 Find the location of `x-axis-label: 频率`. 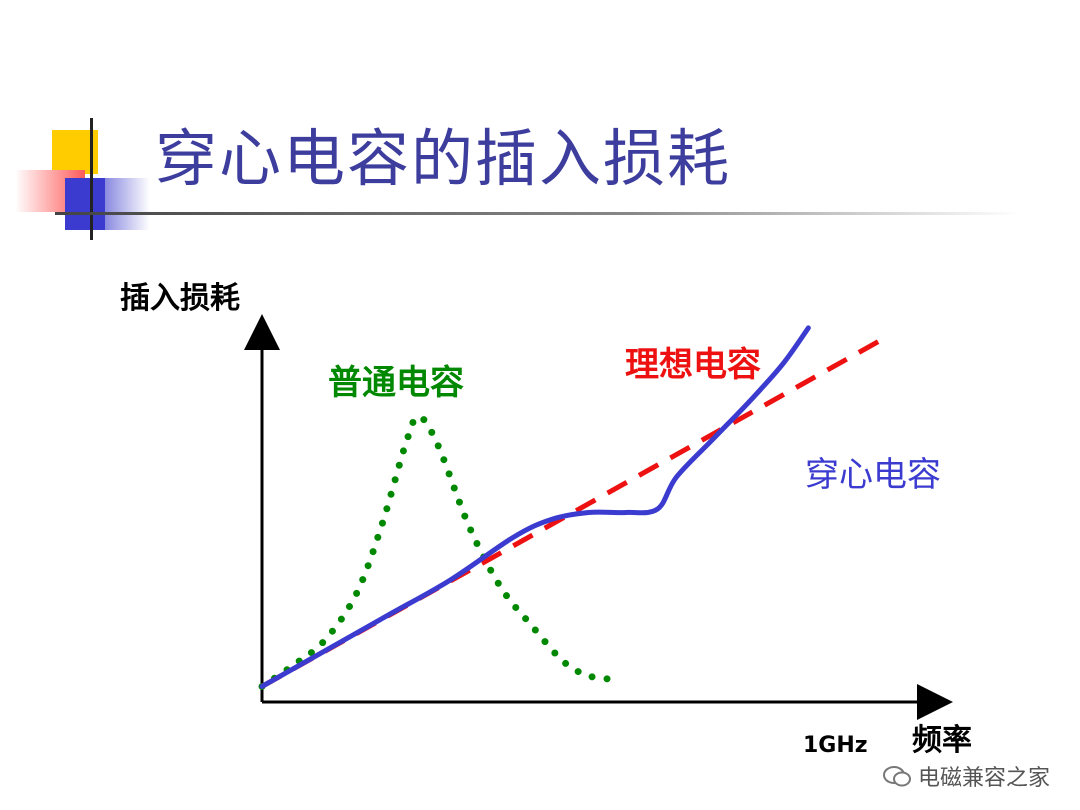

x-axis-label: 频率 is located at coordinates (942, 740).